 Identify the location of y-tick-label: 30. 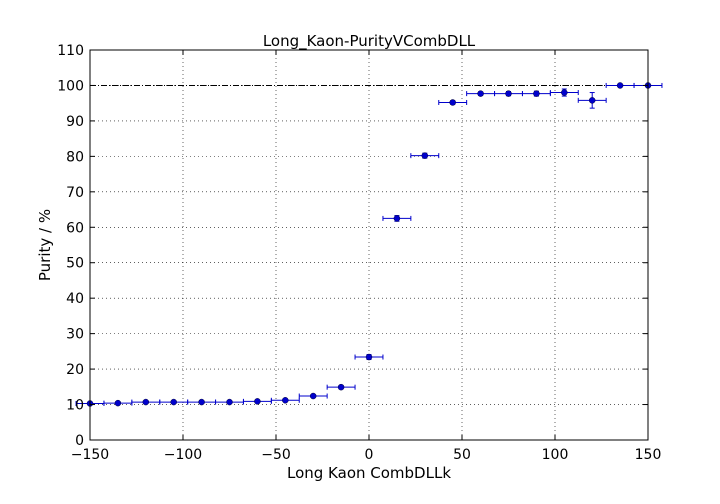
(75, 335).